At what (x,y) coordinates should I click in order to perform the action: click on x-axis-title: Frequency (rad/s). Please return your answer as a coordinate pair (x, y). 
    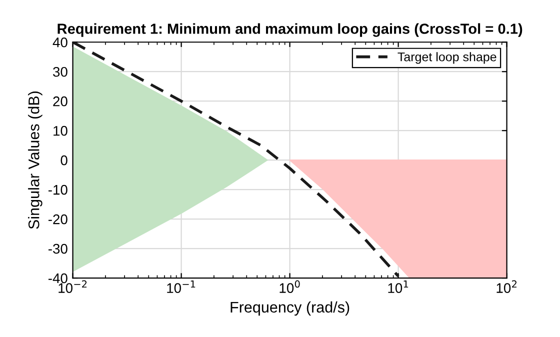
    Looking at the image, I should click on (290, 308).